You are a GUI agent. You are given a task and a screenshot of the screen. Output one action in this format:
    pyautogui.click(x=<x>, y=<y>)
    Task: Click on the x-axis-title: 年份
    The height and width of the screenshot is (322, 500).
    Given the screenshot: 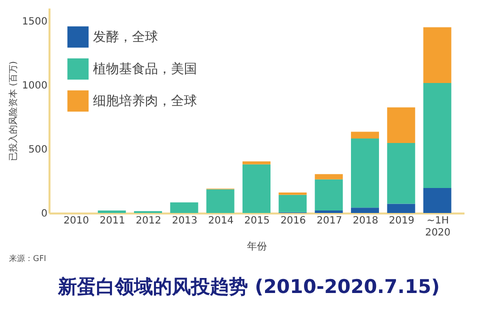 What is the action you would take?
    pyautogui.click(x=257, y=246)
    